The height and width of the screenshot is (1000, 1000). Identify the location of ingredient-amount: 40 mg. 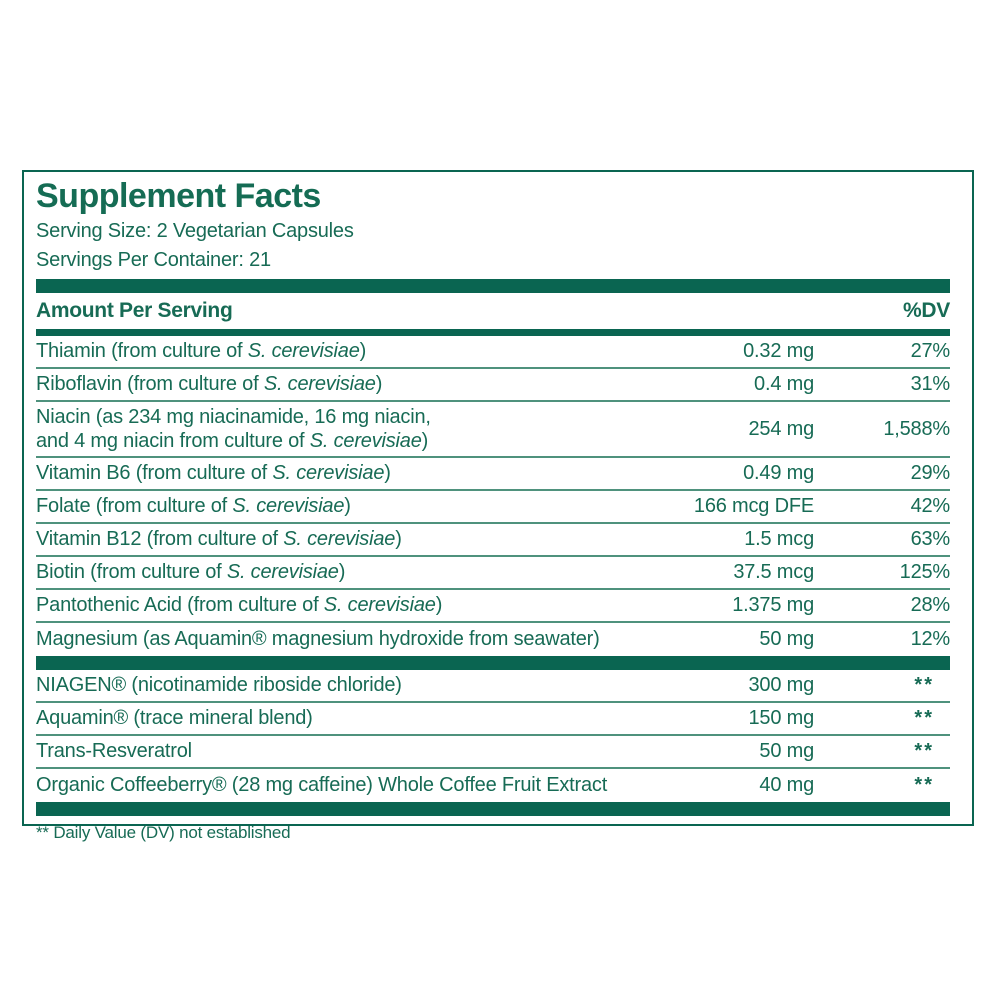
(786, 785).